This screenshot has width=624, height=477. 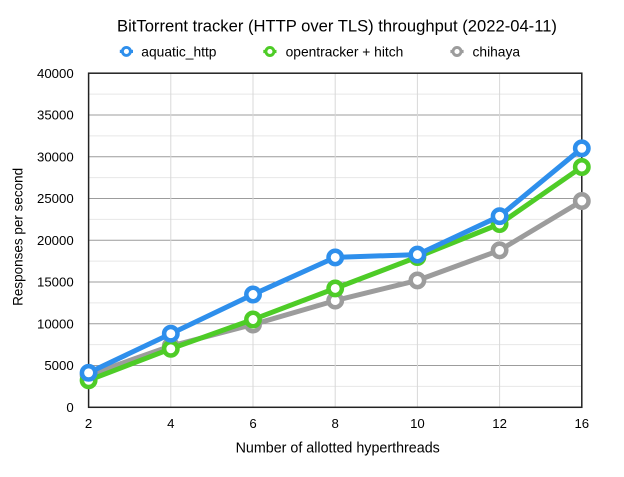 What do you see at coordinates (55, 198) in the screenshot?
I see `svg-text: 25000` at bounding box center [55, 198].